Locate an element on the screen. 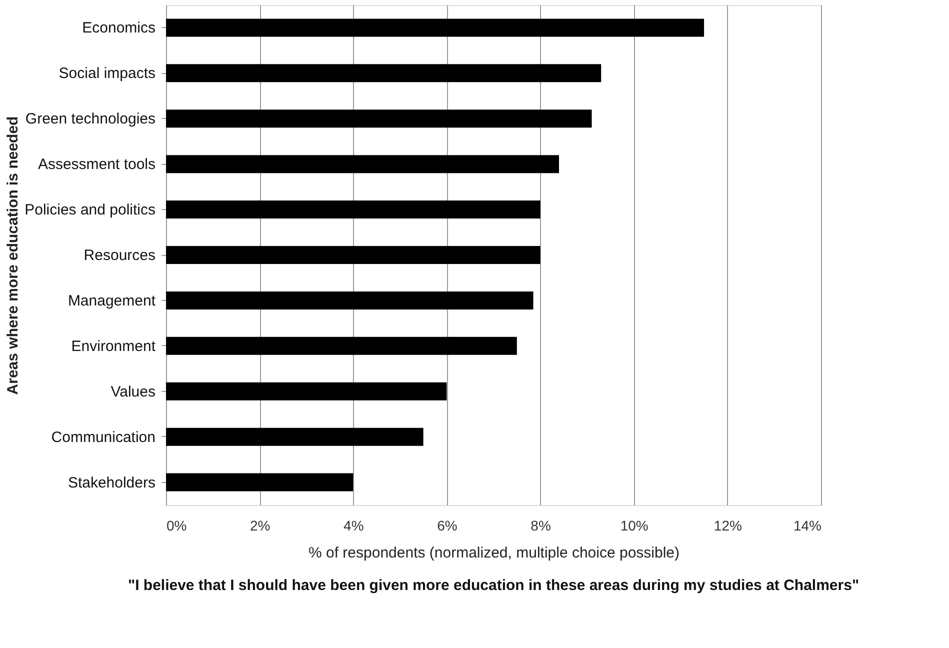  x-tick-label: 2% is located at coordinates (260, 526).